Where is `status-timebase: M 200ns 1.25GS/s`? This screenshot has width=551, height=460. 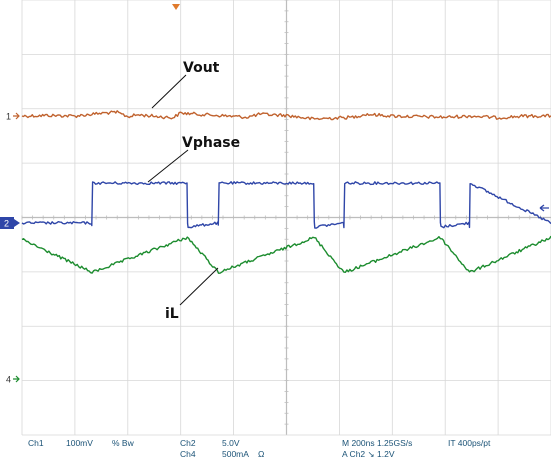
status-timebase: M 200ns 1.25GS/s is located at coordinates (377, 443).